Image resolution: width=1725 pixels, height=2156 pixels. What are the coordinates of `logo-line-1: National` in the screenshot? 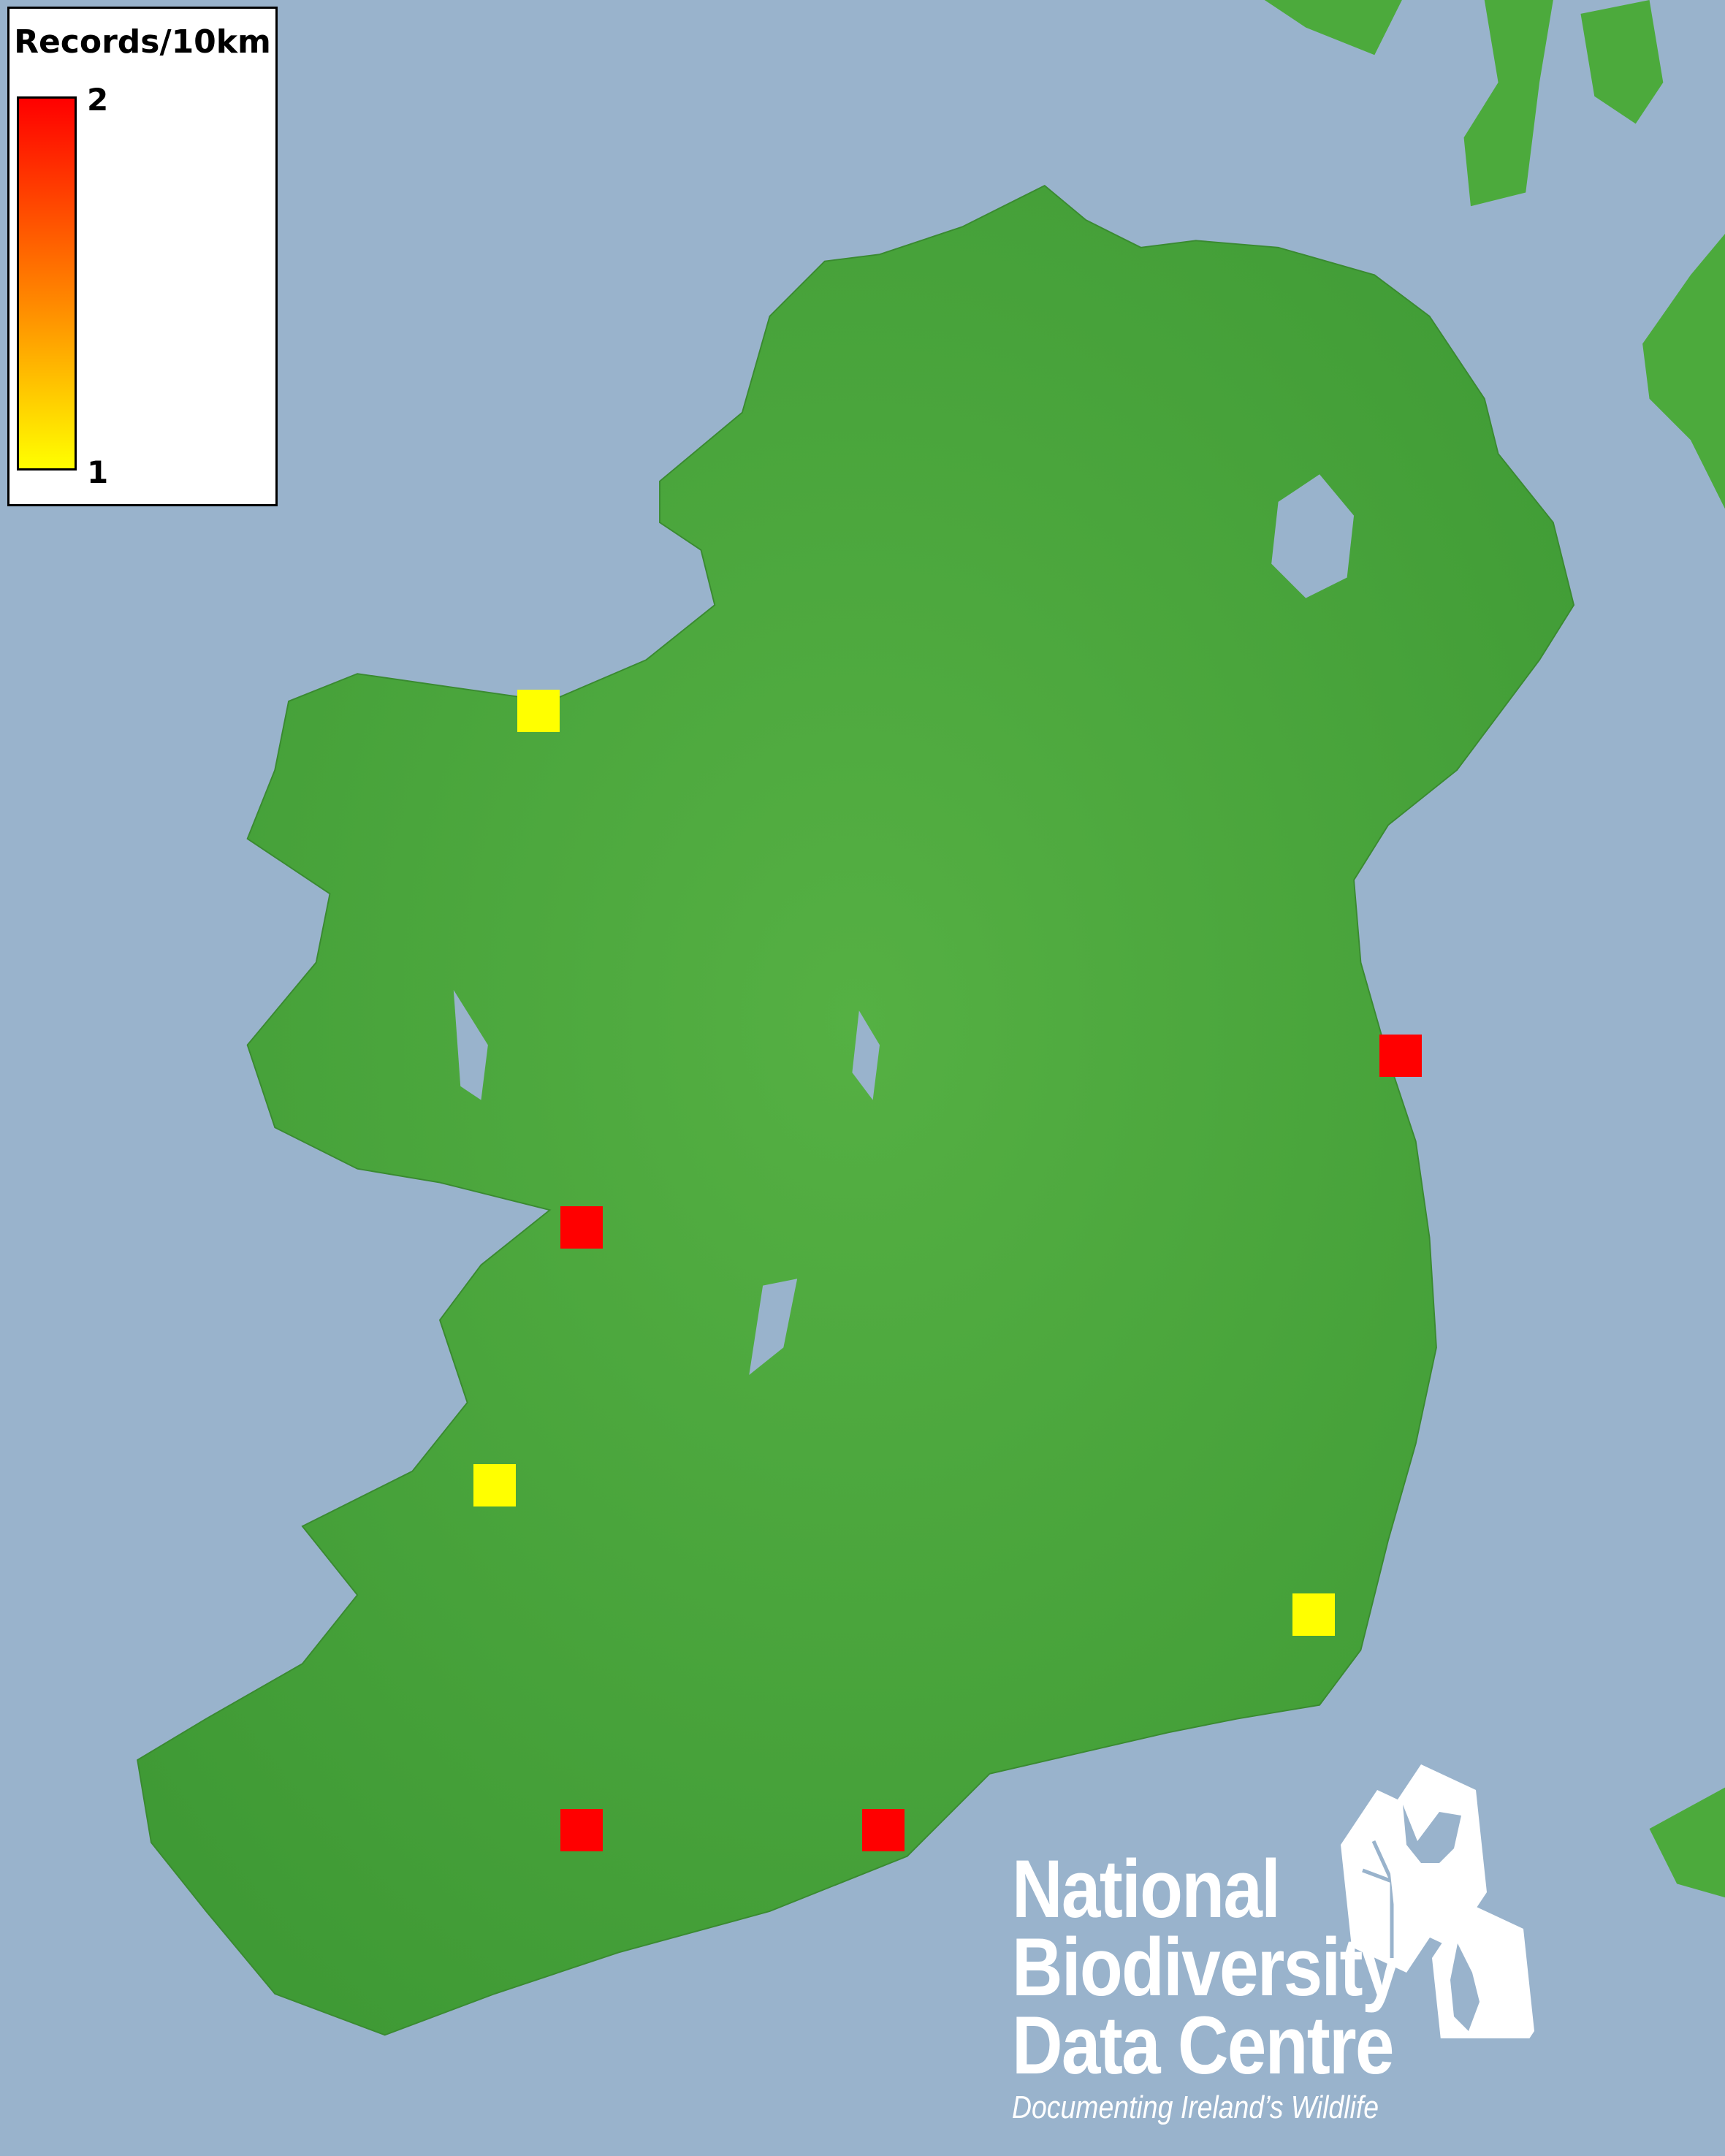 It's located at (1146, 1889).